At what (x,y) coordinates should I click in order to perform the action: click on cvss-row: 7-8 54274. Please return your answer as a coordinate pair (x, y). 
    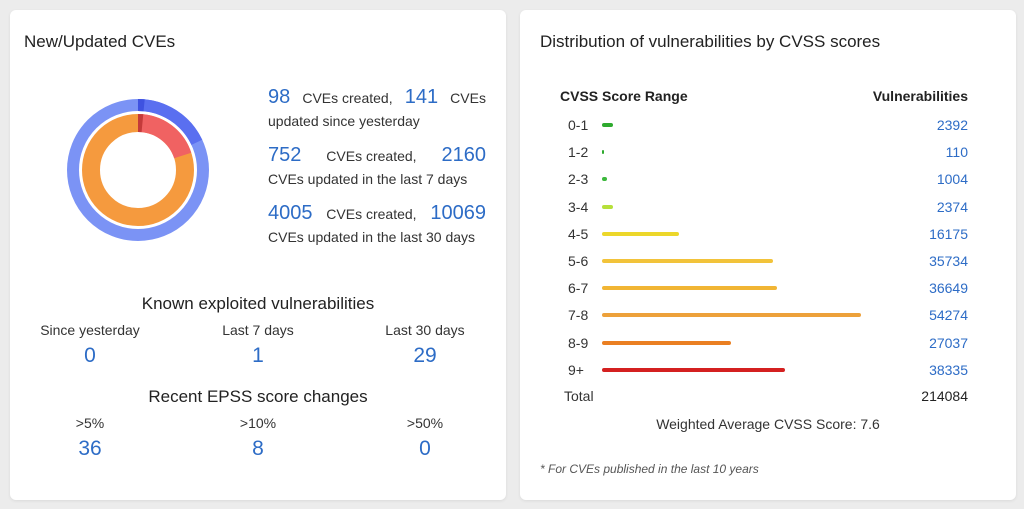
    Looking at the image, I should click on (768, 315).